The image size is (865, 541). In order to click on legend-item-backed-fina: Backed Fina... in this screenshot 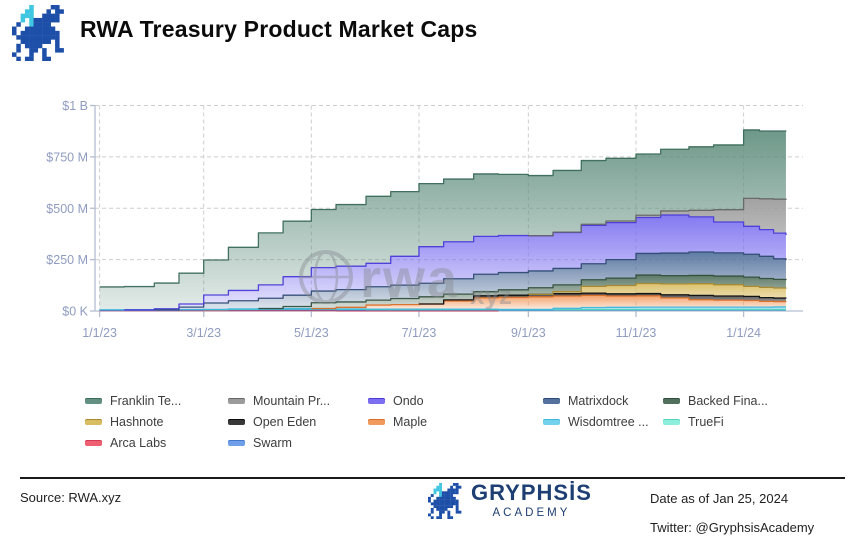, I will do `click(758, 400)`.